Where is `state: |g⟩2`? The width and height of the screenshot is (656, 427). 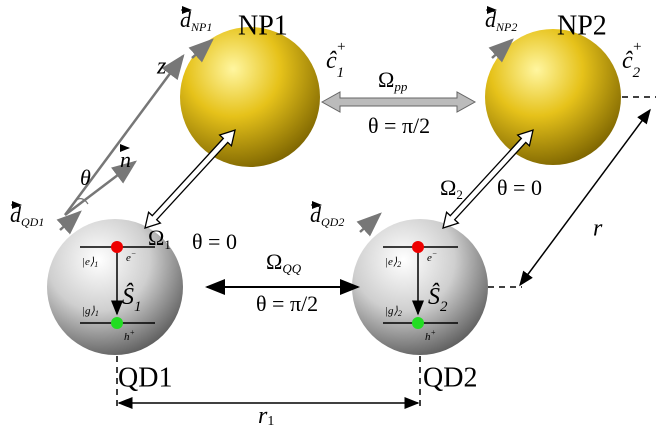
state: |g⟩2 is located at coordinates (393, 311).